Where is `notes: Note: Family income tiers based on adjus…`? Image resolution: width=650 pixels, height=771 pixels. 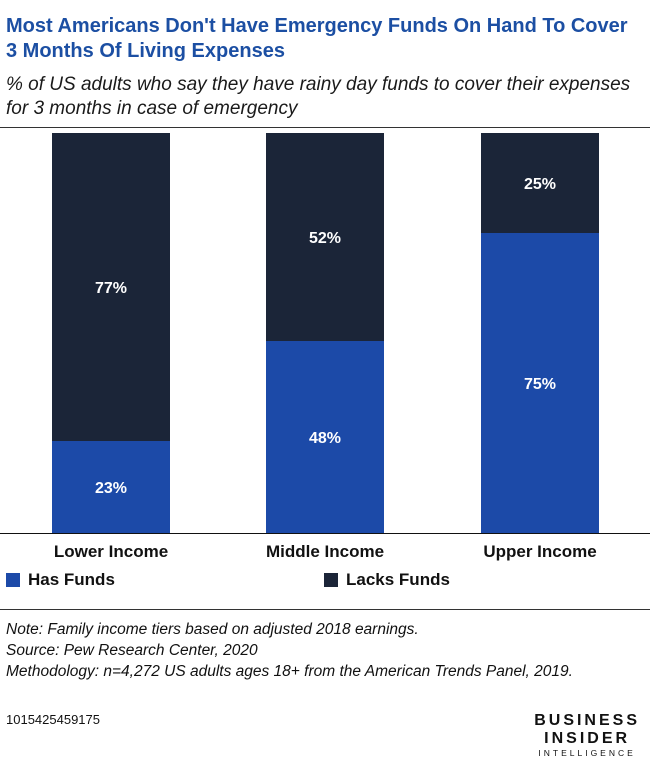 notes: Note: Family income tiers based on adjus… is located at coordinates (324, 650).